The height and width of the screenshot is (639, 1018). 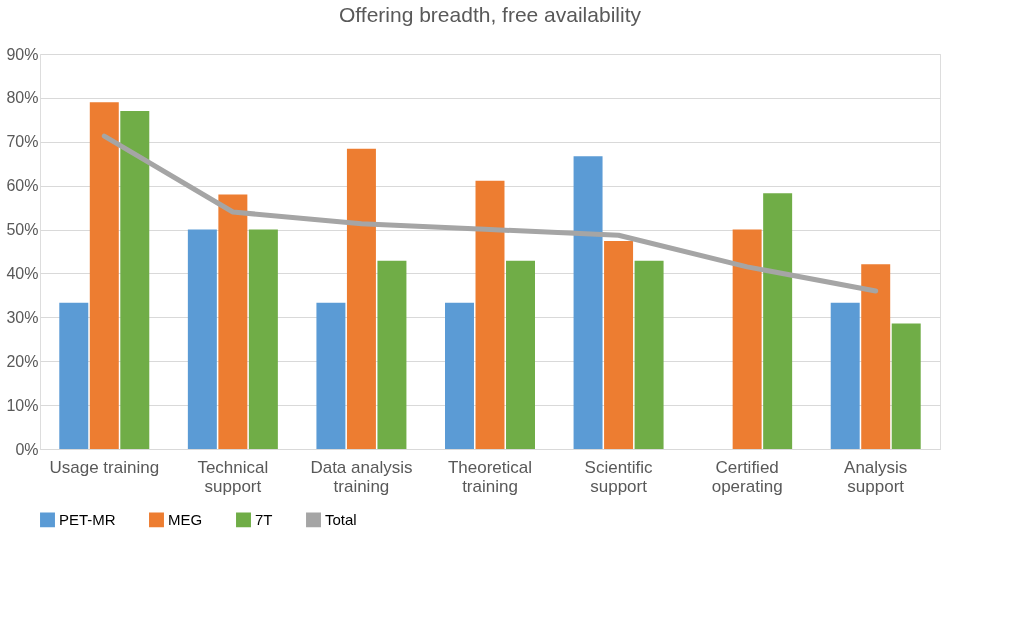 I want to click on x-tick-label: Technical support, so click(x=233, y=476).